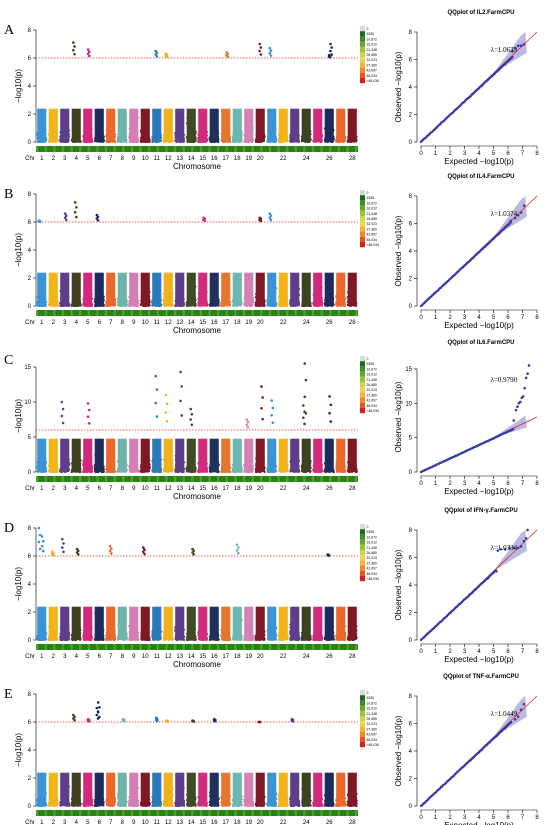 The image size is (550, 825). Describe the element at coordinates (111, 323) in the screenshot. I see `chromosome-label: 7` at that location.